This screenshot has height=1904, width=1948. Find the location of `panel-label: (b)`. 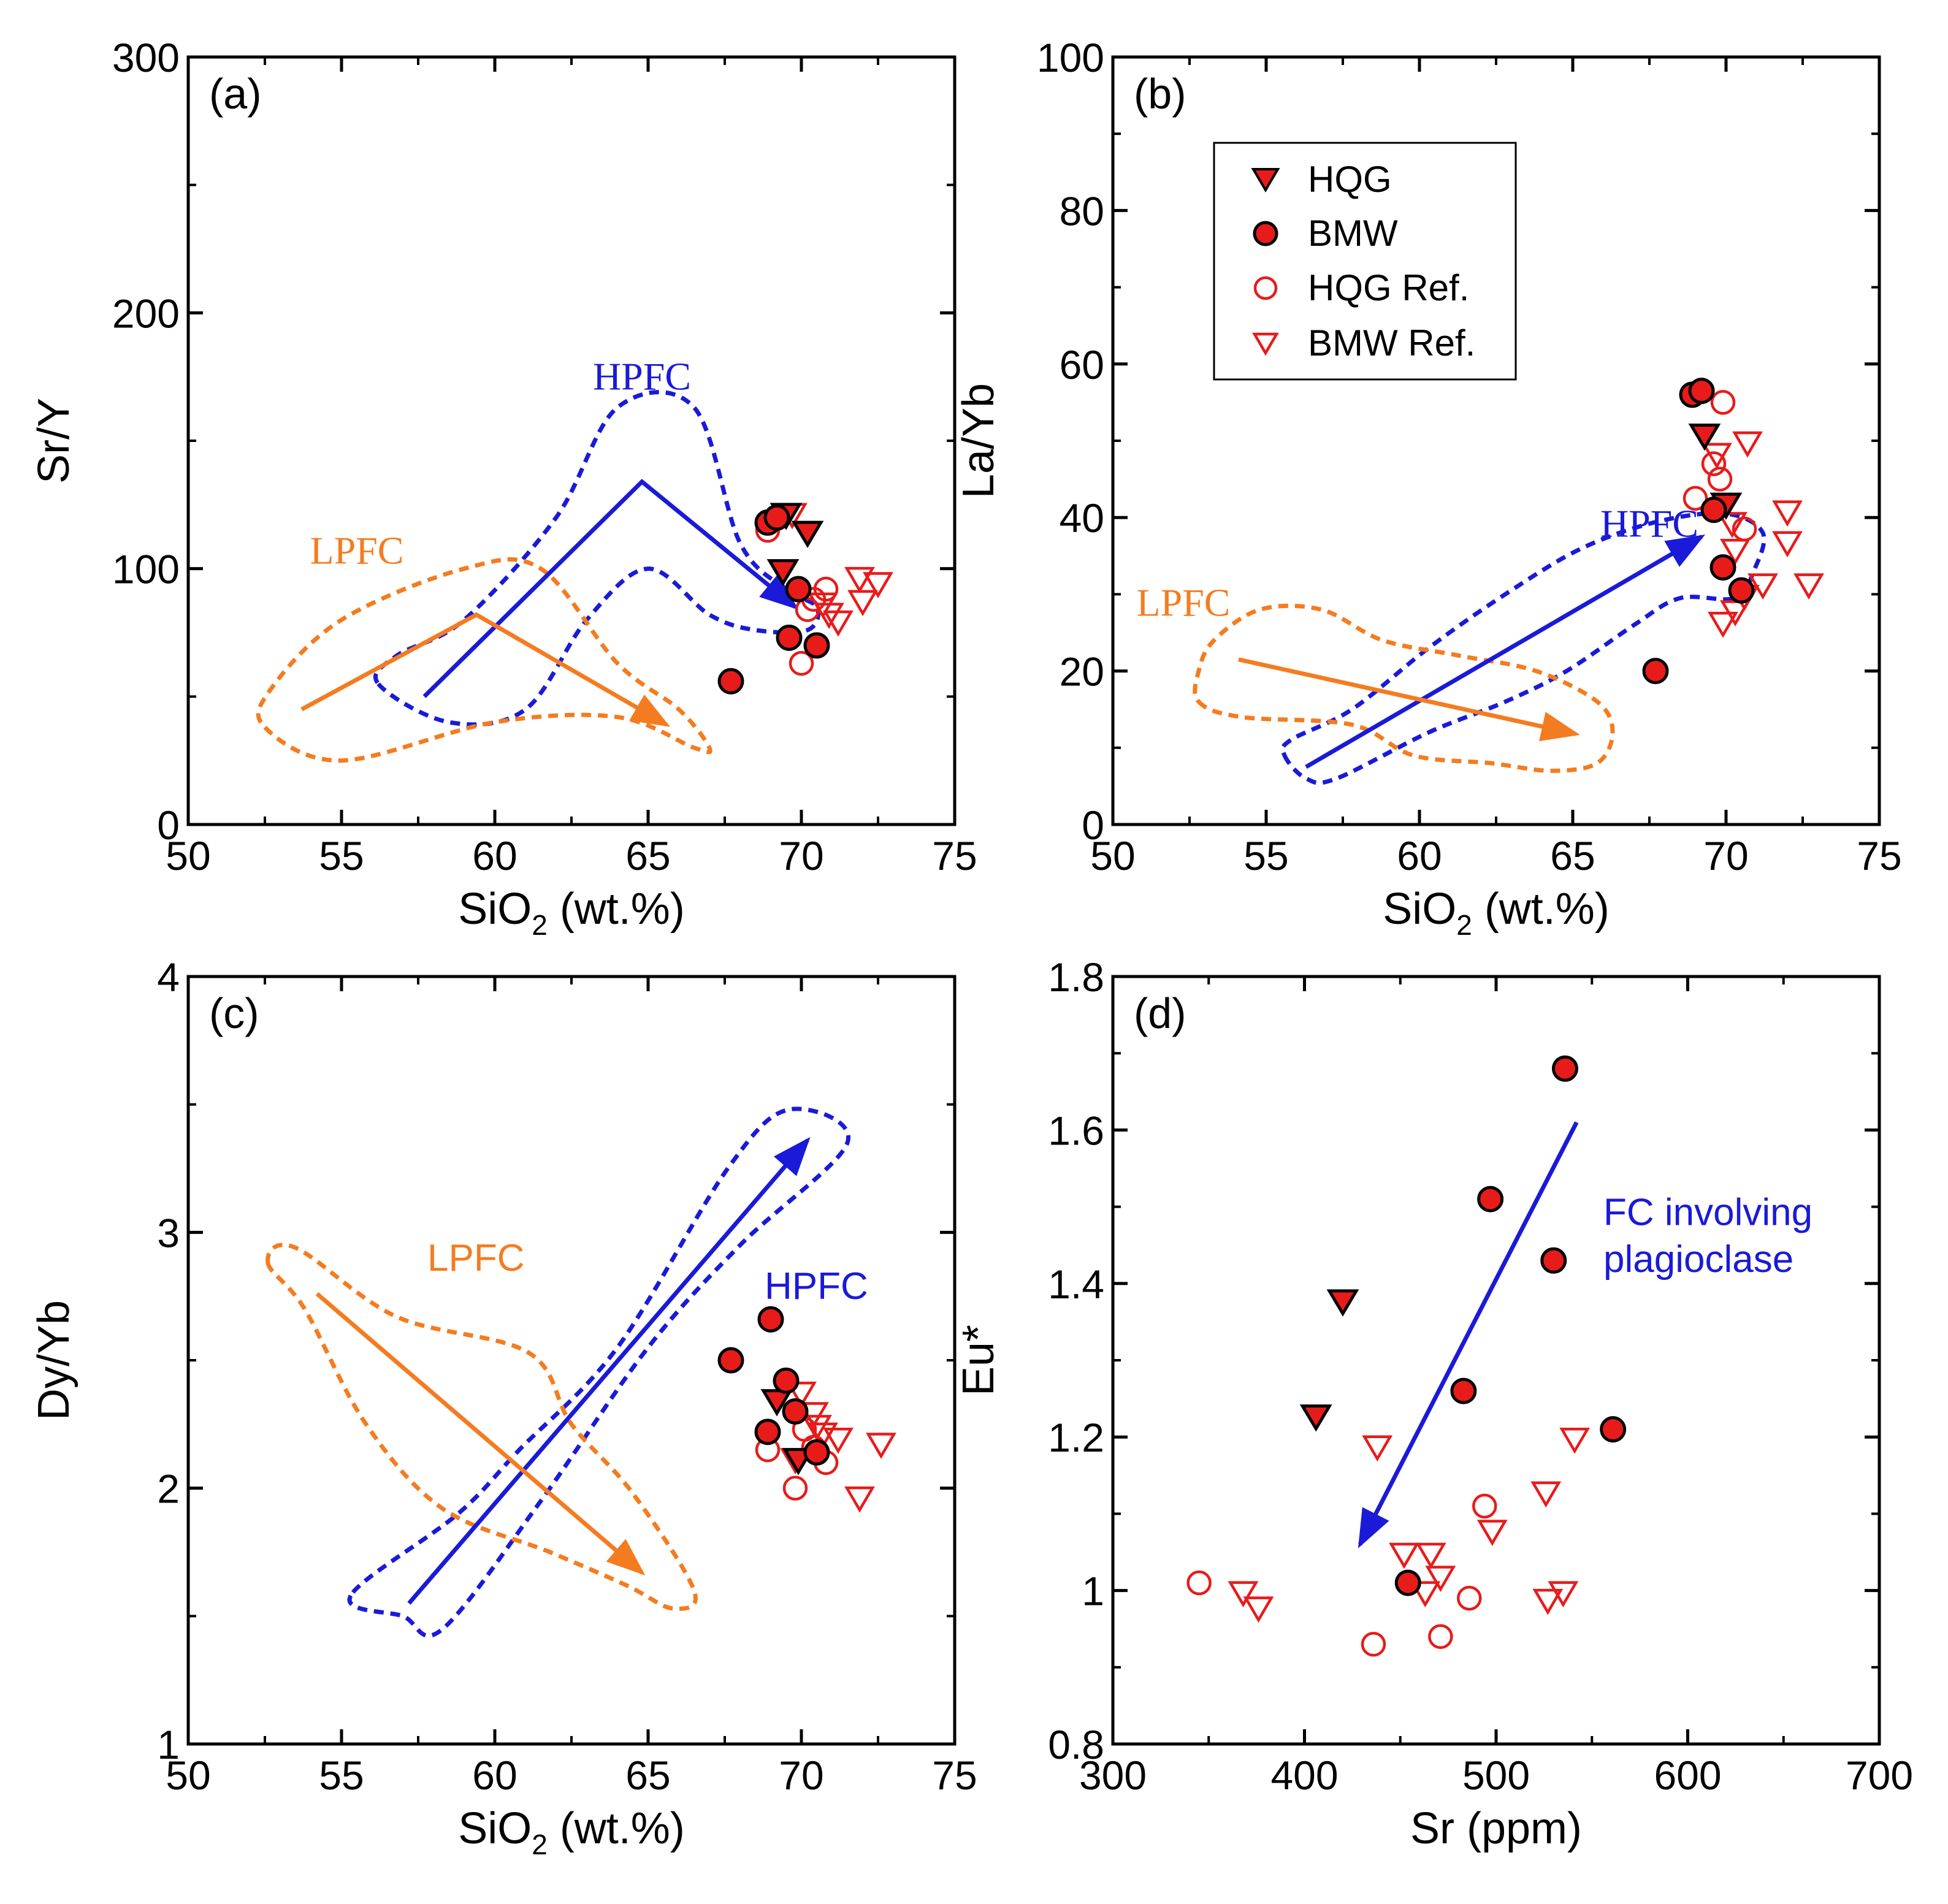

panel-label: (b) is located at coordinates (1160, 94).